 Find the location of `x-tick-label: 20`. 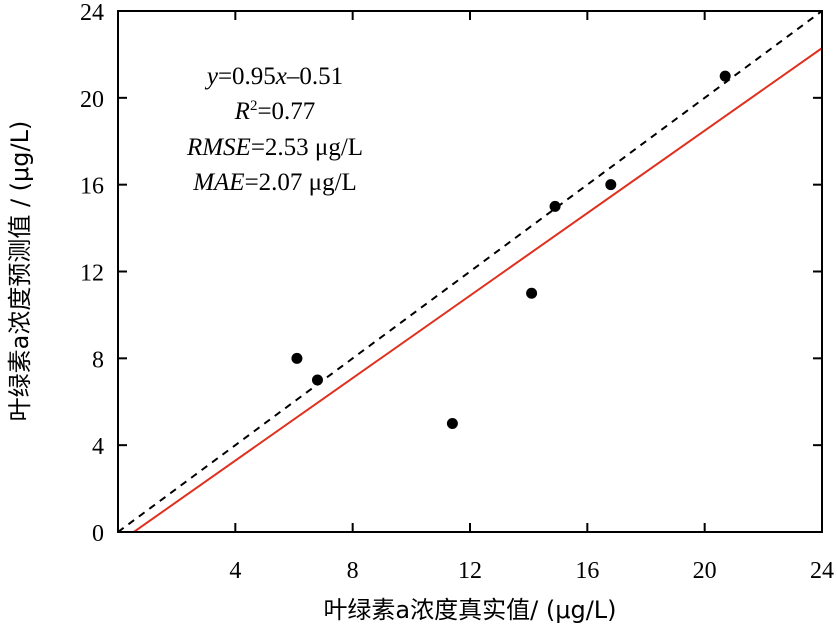

x-tick-label: 20 is located at coordinates (705, 571).